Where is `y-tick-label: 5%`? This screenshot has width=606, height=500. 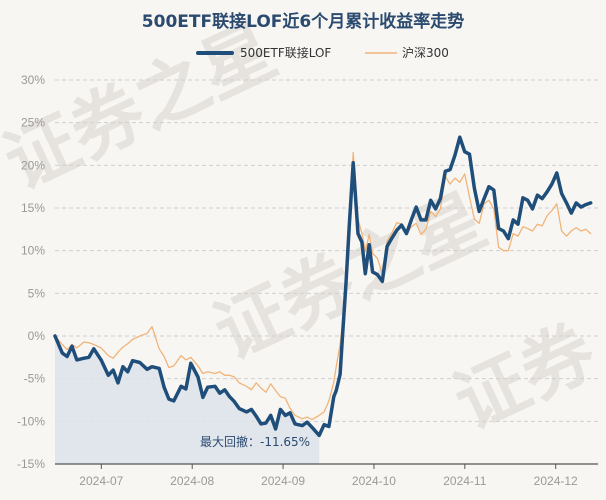
y-tick-label: 5% is located at coordinates (37, 293).